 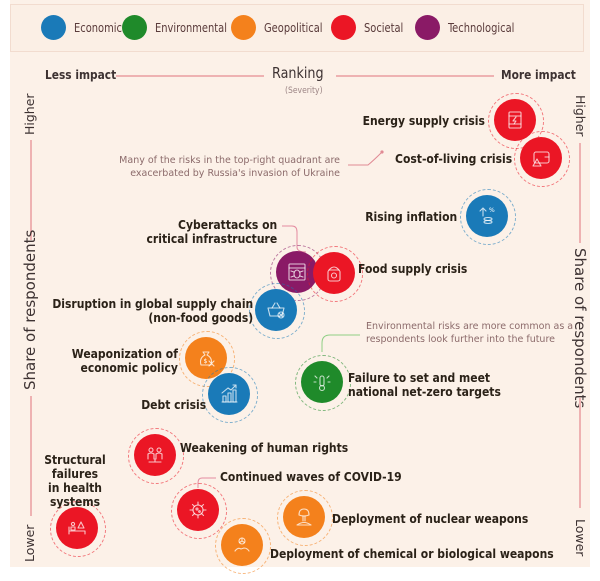 I want to click on people-scale-icon, so click(x=155, y=455).